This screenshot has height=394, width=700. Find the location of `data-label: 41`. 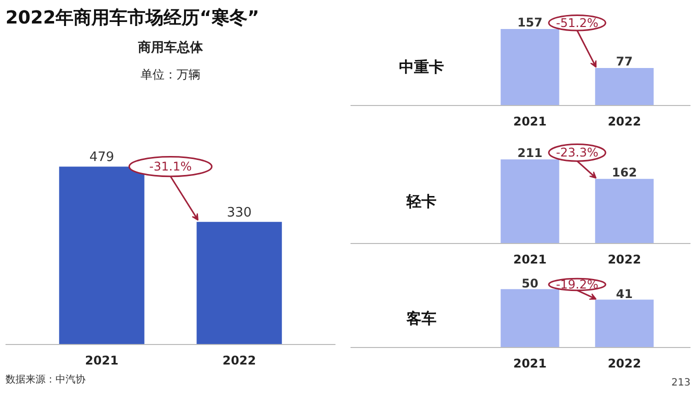

data-label: 41 is located at coordinates (624, 293).